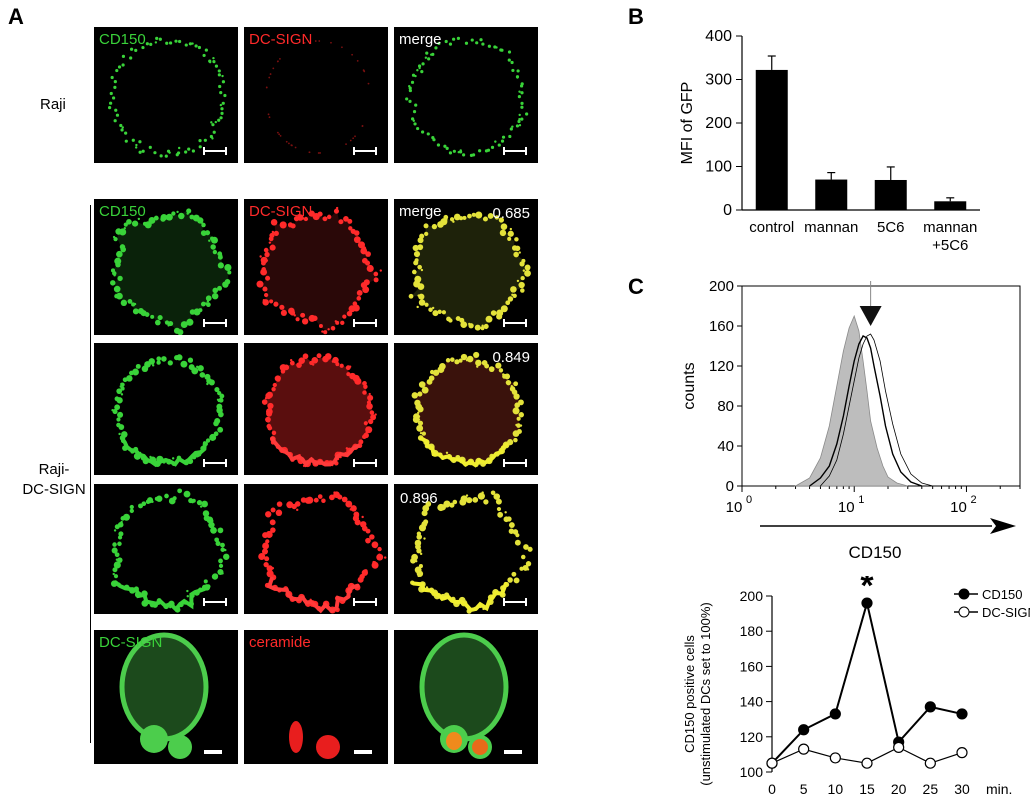 The width and height of the screenshot is (1030, 800). Describe the element at coordinates (162, 596) in the screenshot. I see `bright-patch` at that location.